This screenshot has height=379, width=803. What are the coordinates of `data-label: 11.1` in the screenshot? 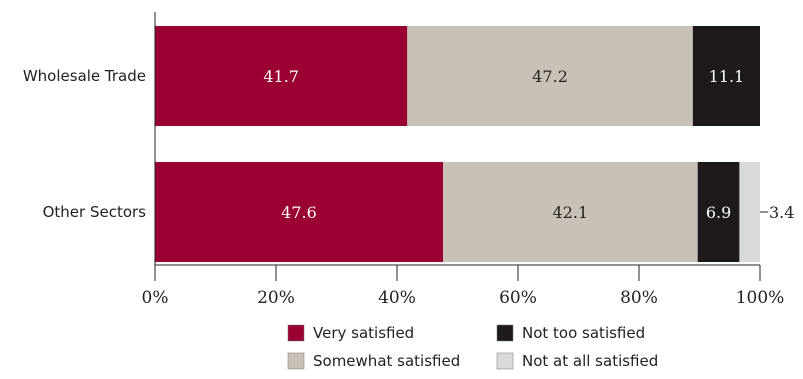 It's located at (727, 76).